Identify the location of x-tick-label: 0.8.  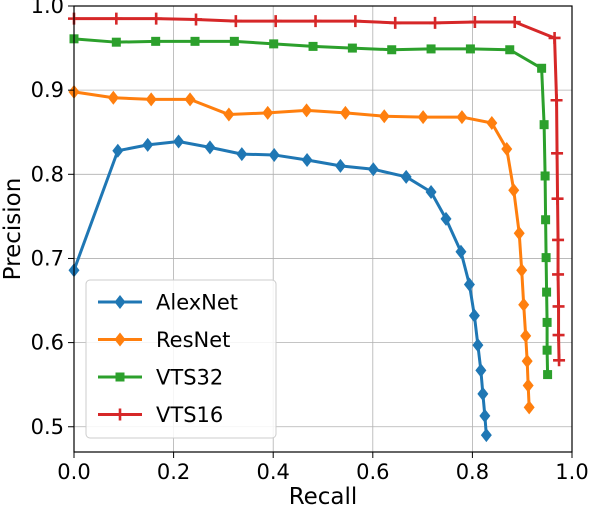
(472, 472).